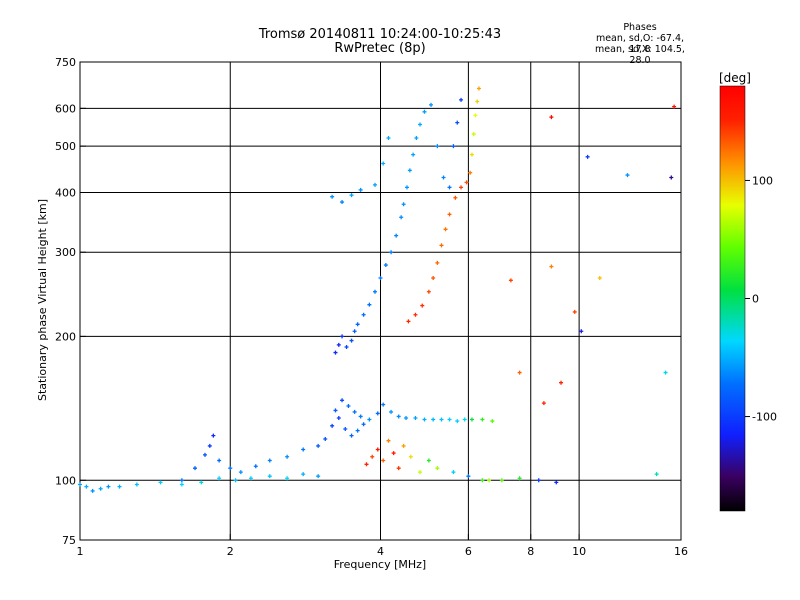  I want to click on colorbar-ticks: 100 0 -100, so click(761, 299).